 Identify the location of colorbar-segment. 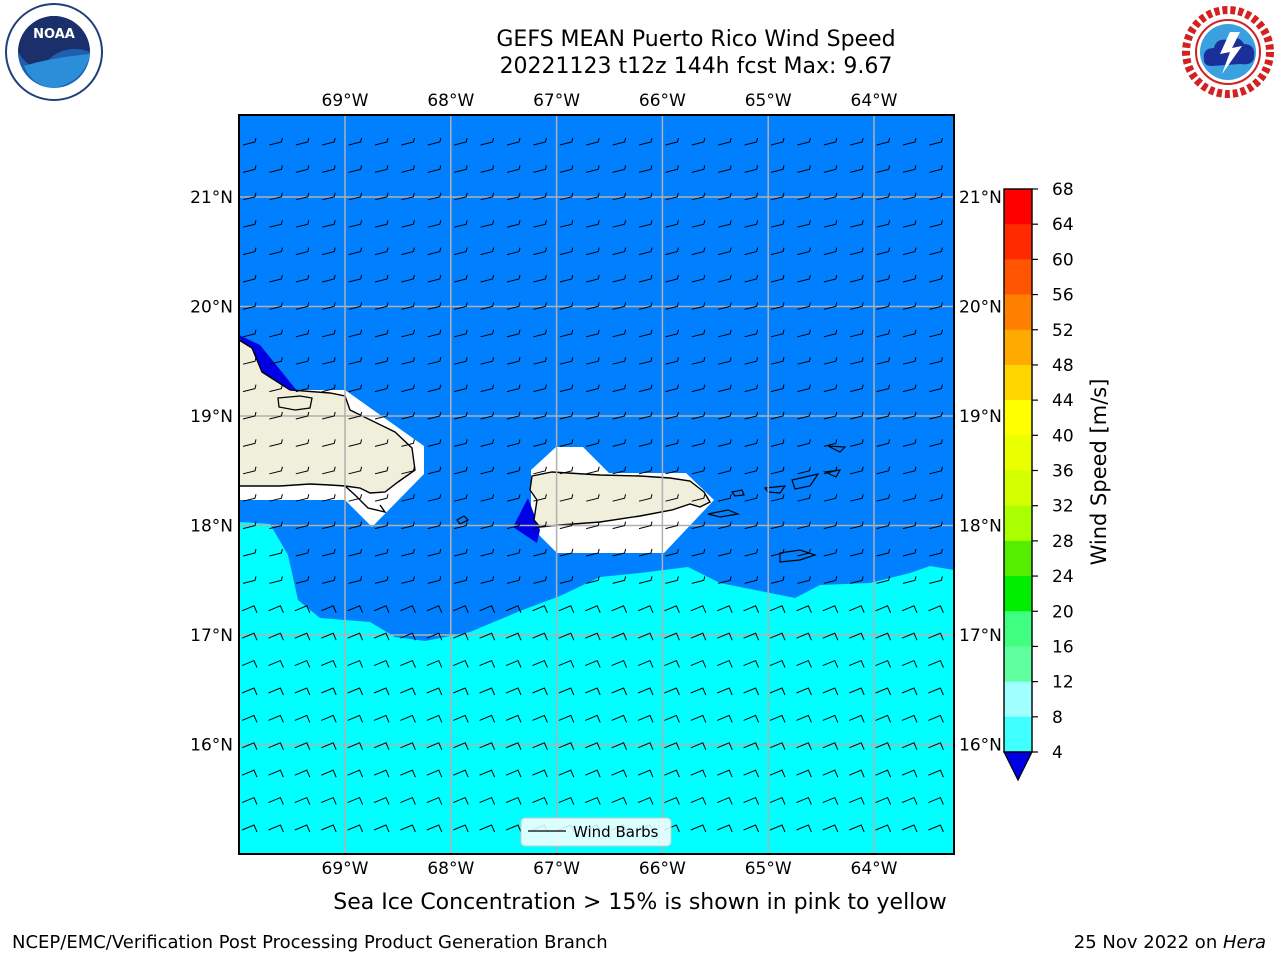
(1018, 382).